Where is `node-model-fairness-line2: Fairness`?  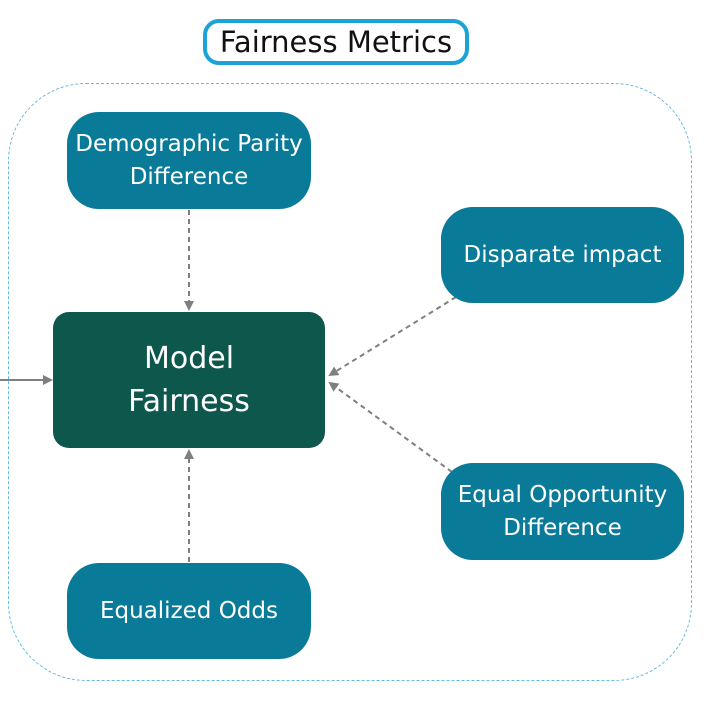 node-model-fairness-line2: Fairness is located at coordinates (189, 401).